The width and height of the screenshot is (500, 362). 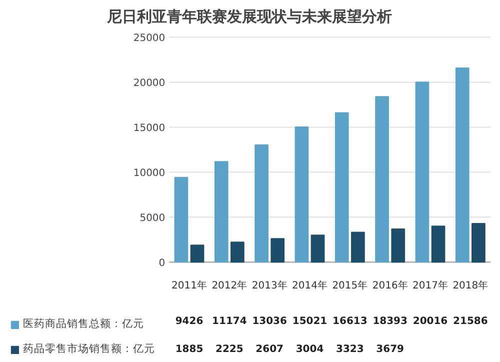 I want to click on y-tick-label: 0, so click(x=162, y=264).